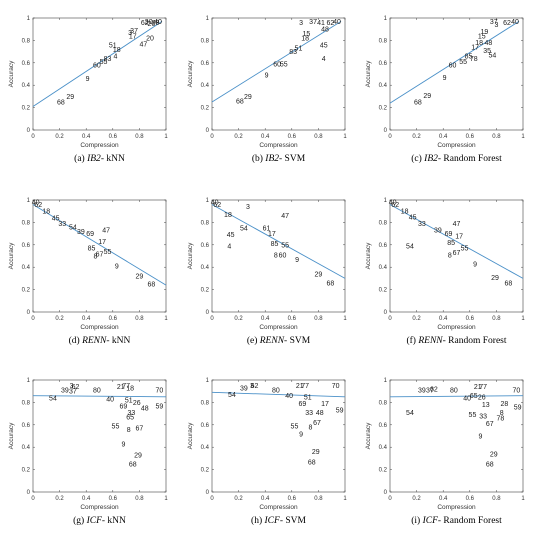 The width and height of the screenshot is (547, 550). Describe the element at coordinates (208, 201) in the screenshot. I see `y-tick-label: 1` at that location.